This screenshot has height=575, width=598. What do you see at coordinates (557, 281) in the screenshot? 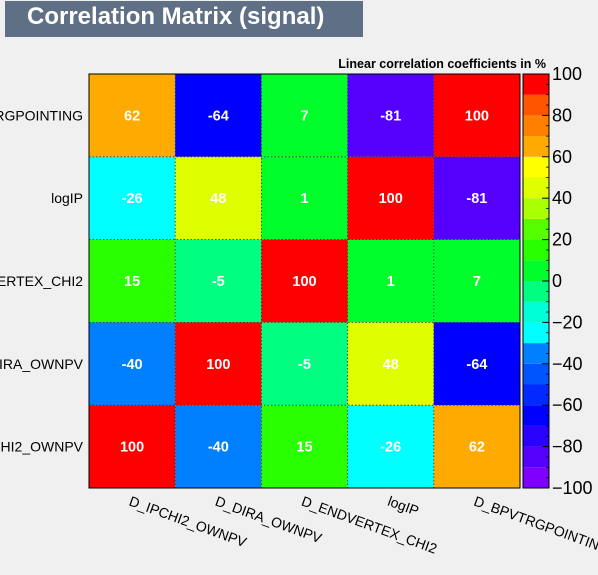
I see `colorbar-tick-label: 0` at bounding box center [557, 281].